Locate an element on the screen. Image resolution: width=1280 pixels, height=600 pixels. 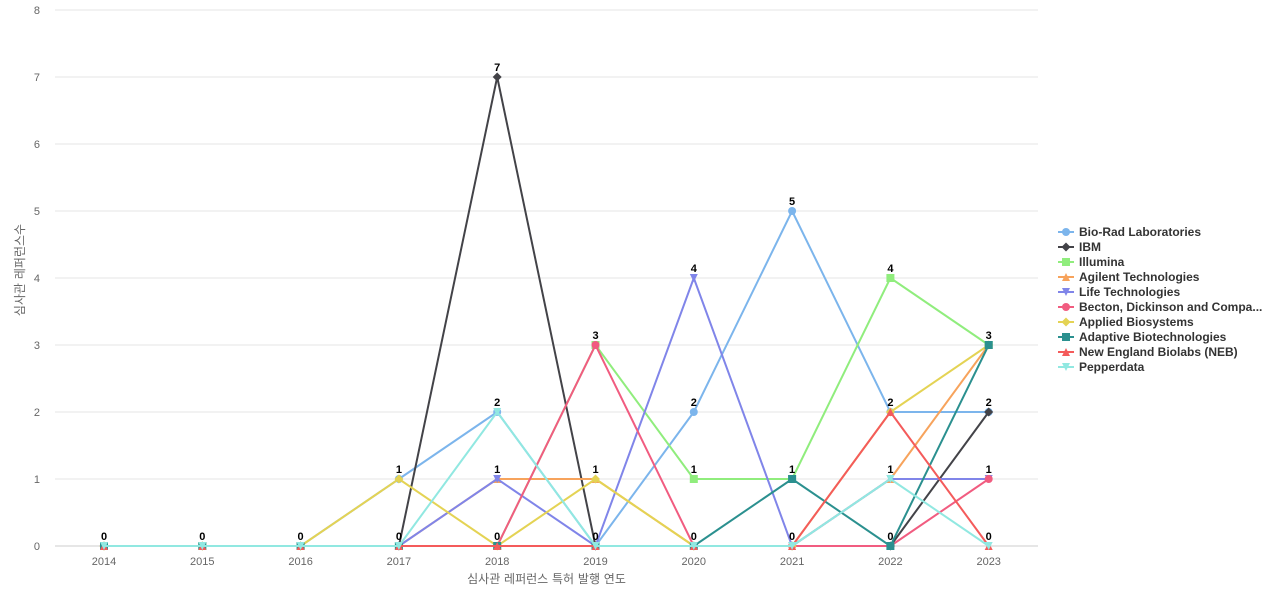
y-tick-label: 7 is located at coordinates (37, 78).